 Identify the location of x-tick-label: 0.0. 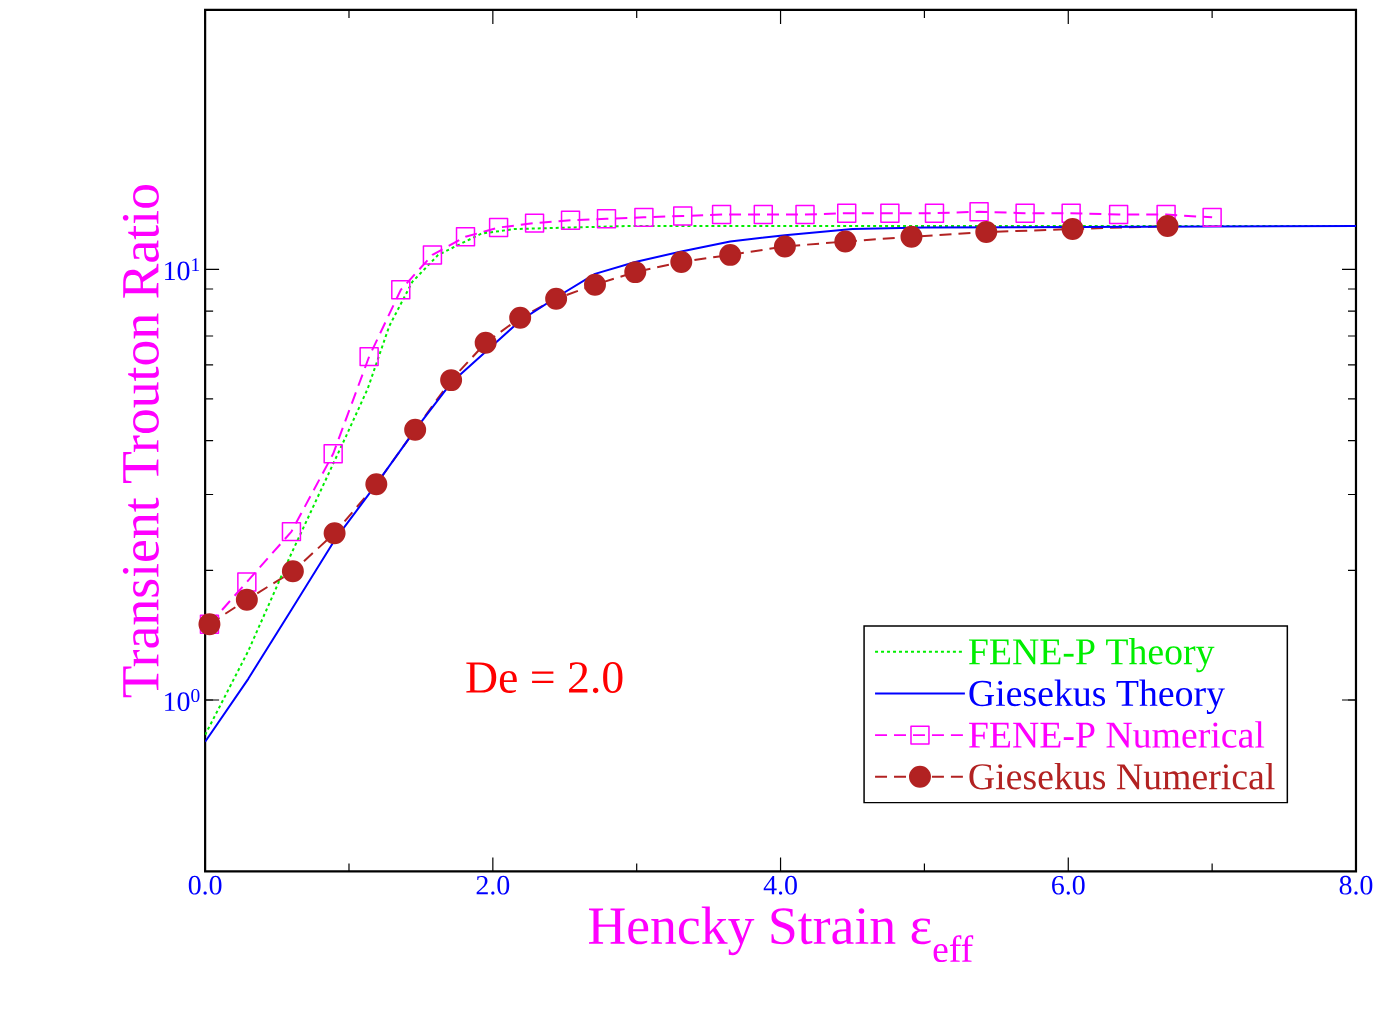
(205, 885).